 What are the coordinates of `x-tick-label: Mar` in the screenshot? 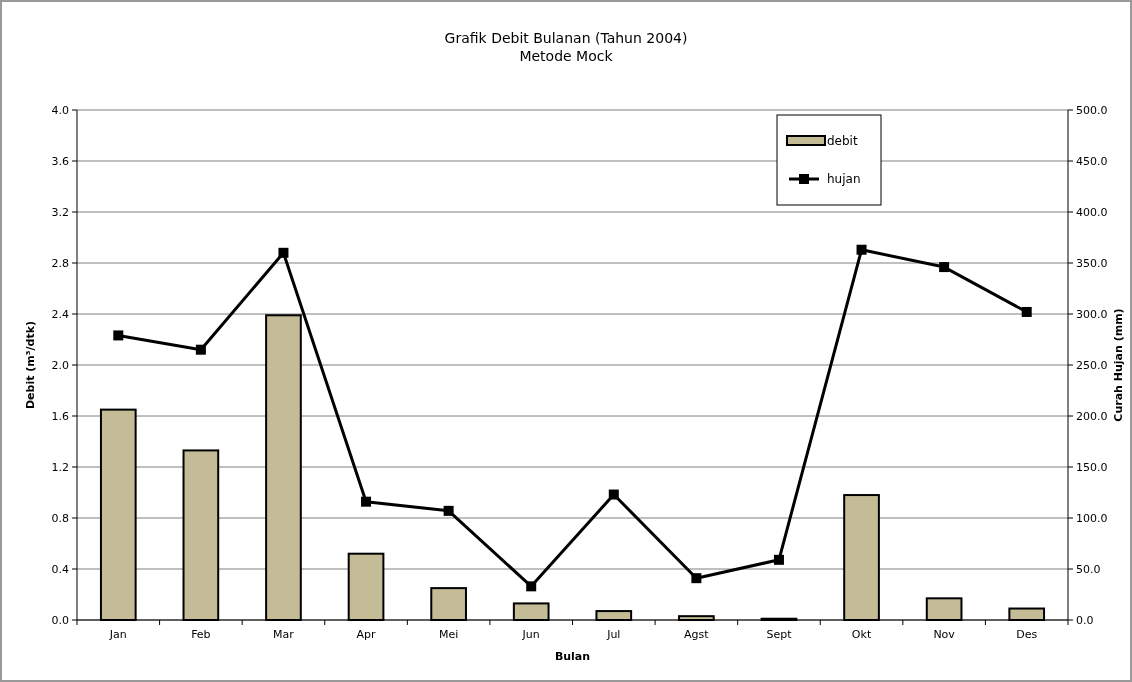 It's located at (284, 634).